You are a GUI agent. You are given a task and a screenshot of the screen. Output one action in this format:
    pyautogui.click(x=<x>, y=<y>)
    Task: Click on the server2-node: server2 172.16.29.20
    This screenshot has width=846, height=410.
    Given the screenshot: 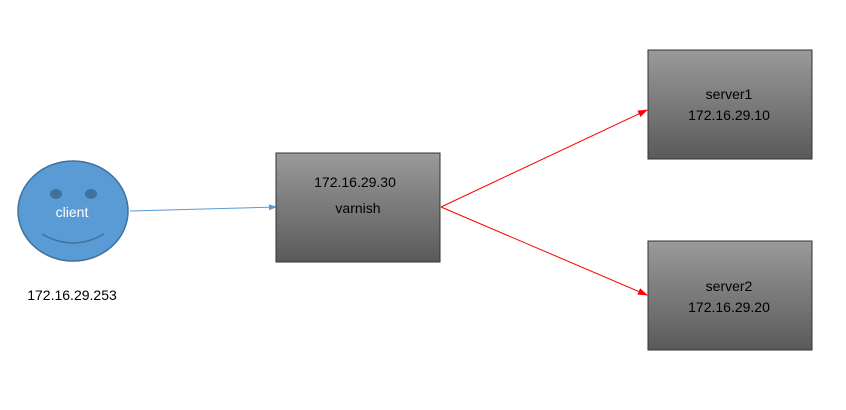 What is the action you would take?
    pyautogui.click(x=730, y=295)
    